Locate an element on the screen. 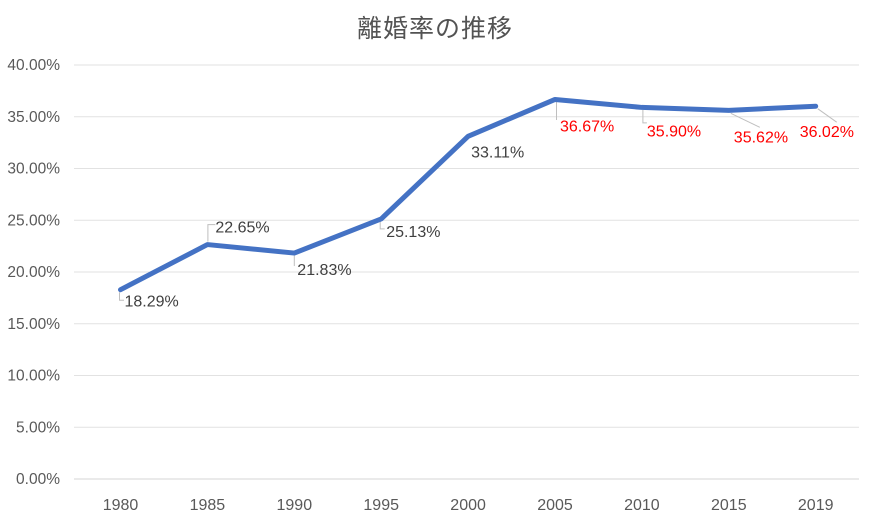 This screenshot has height=522, width=870. y-axis-tick-label: 35.00% is located at coordinates (33, 117).